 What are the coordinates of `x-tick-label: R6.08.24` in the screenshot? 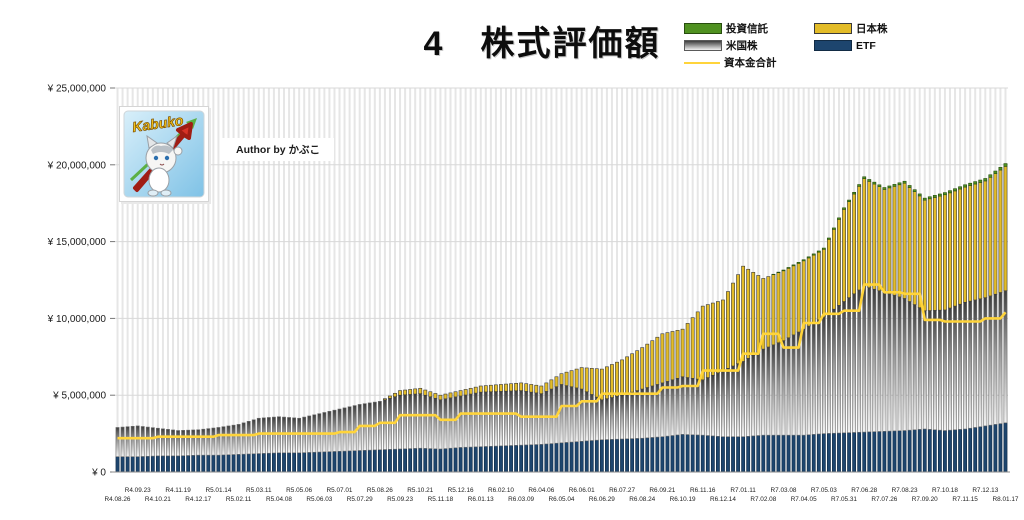 It's located at (642, 499).